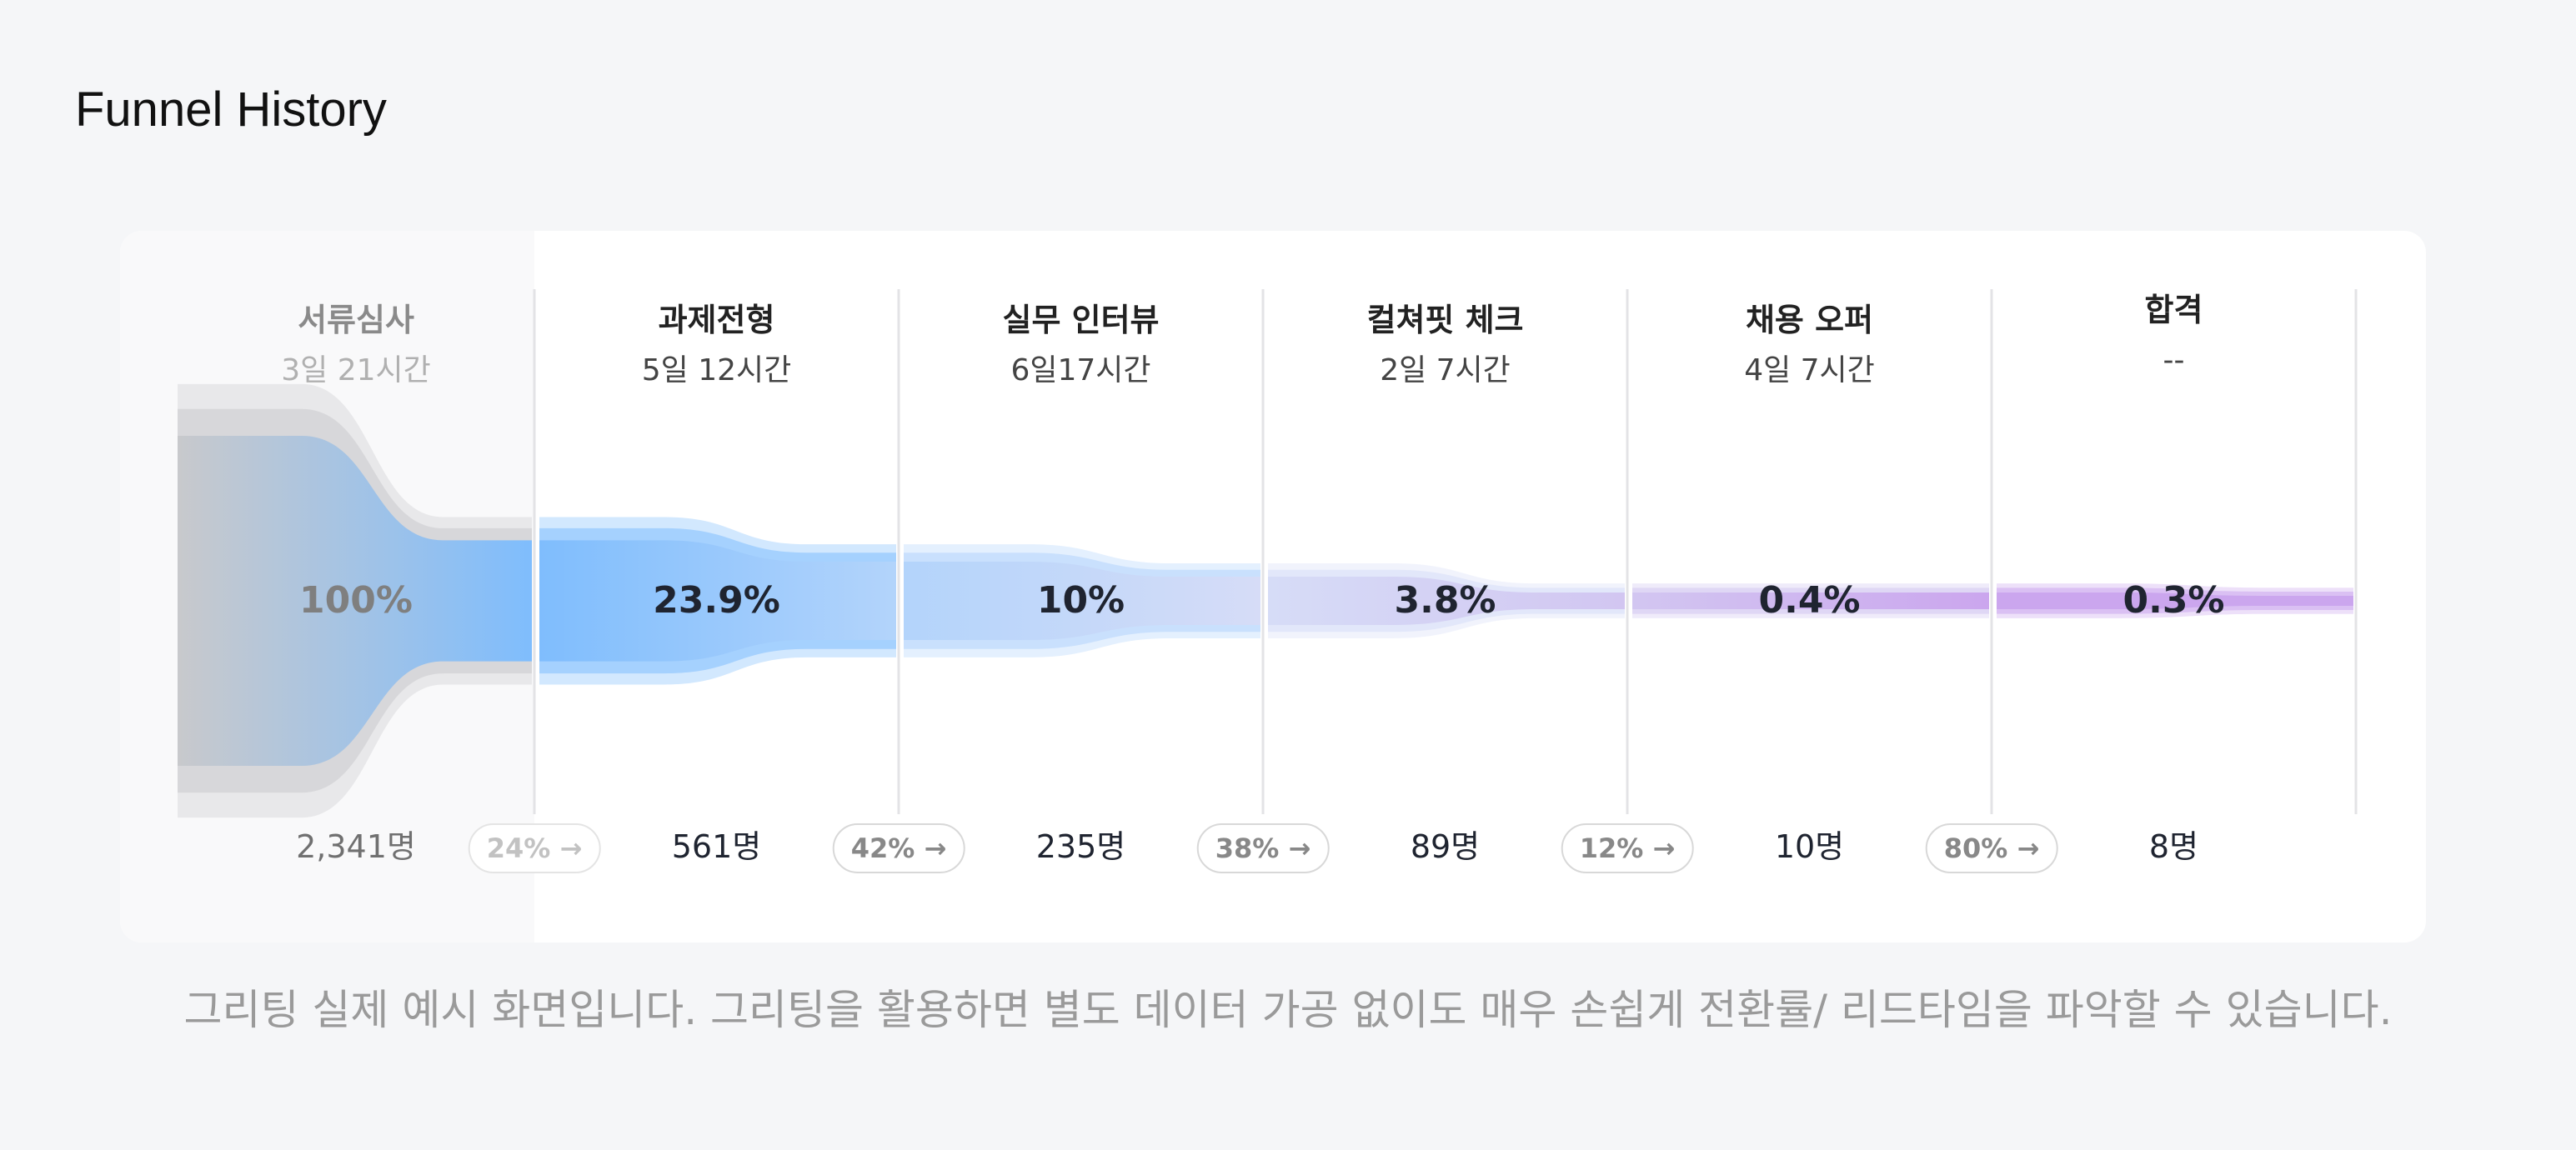 This screenshot has height=1150, width=2576. What do you see at coordinates (1445, 846) in the screenshot?
I see `stage-count: 89명` at bounding box center [1445, 846].